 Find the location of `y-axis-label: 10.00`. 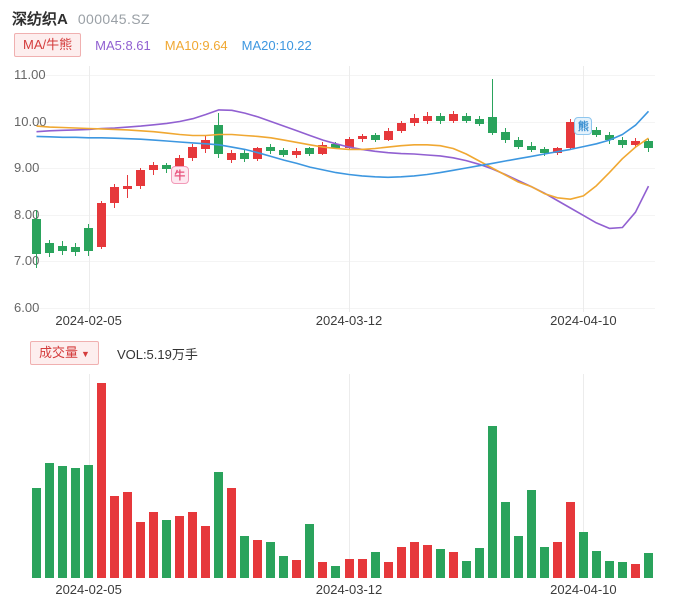

y-axis-label: 10.00 is located at coordinates (30, 121).